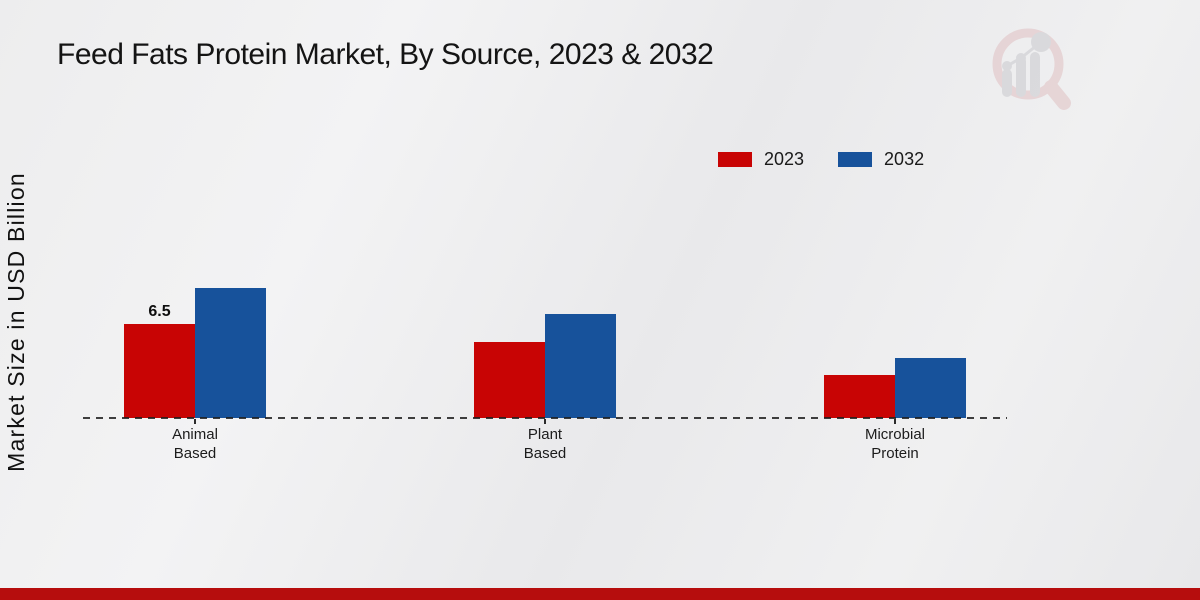 The image size is (1200, 600). I want to click on bar-2023-microbial-protein, so click(859, 396).